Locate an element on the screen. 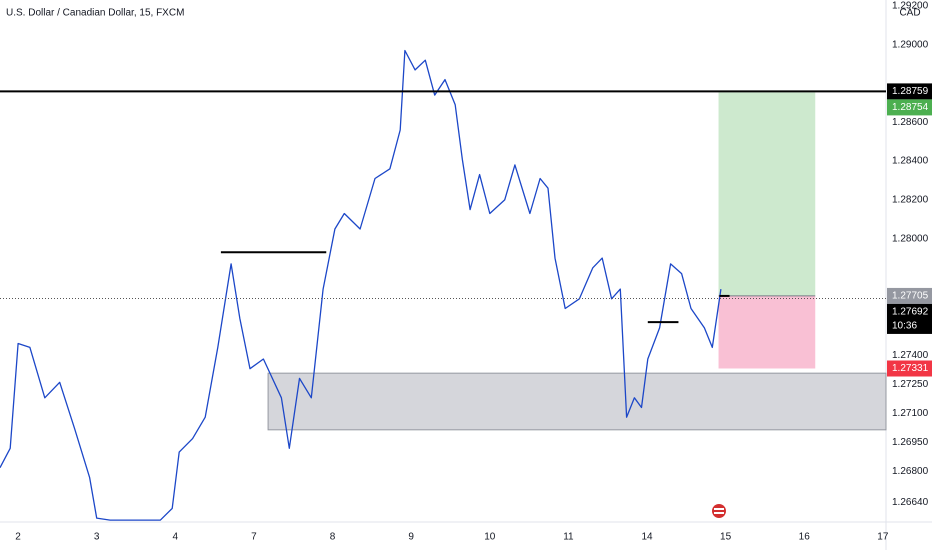  y-tick-label: 1.26950 is located at coordinates (910, 442).